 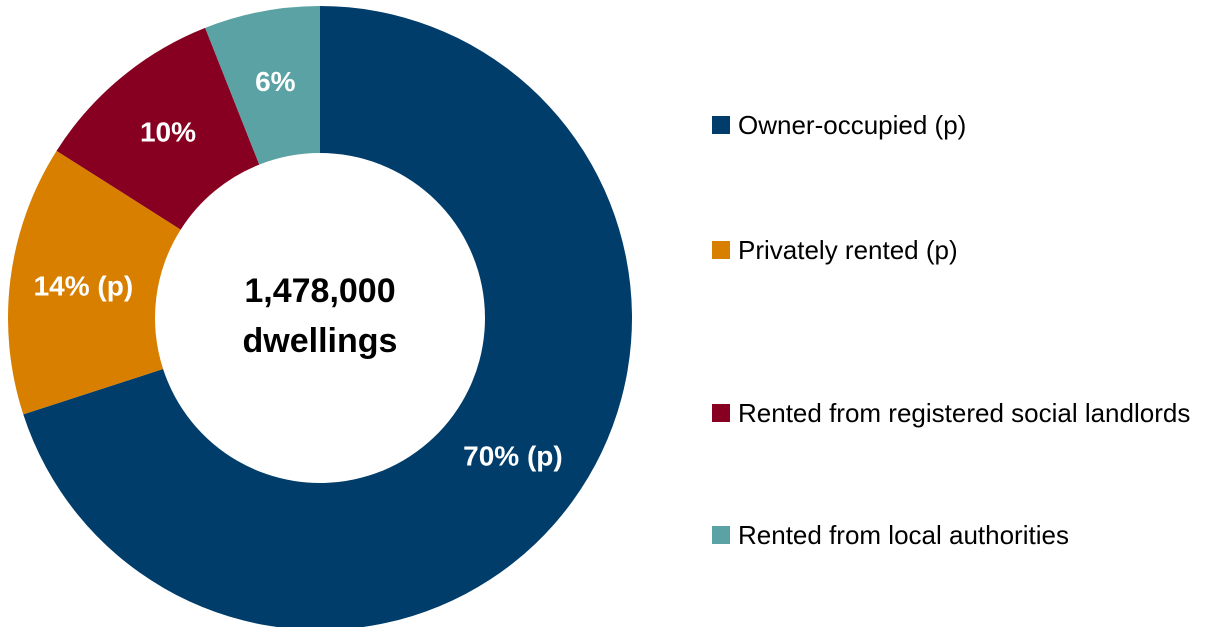 I want to click on center-label: 1,478,000, so click(x=319, y=291).